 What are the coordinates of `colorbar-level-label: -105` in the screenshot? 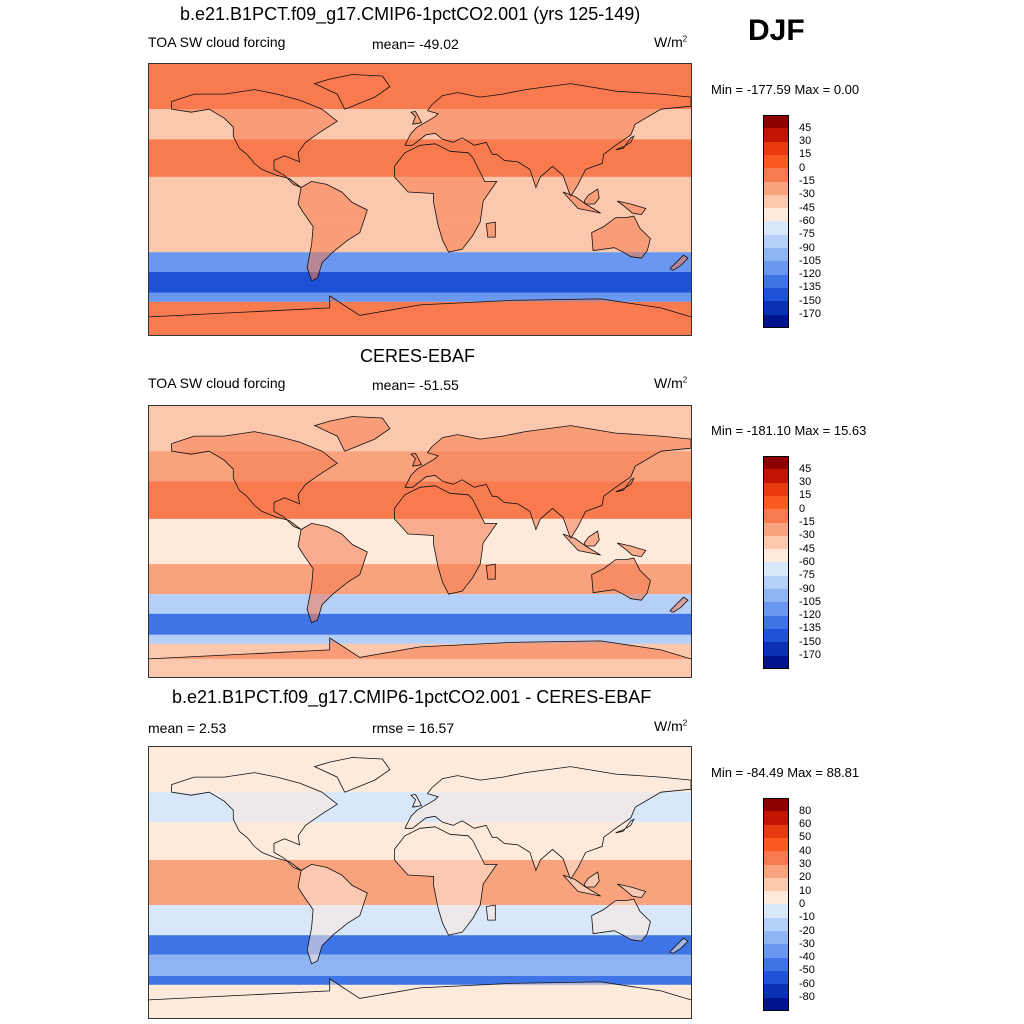 It's located at (810, 260).